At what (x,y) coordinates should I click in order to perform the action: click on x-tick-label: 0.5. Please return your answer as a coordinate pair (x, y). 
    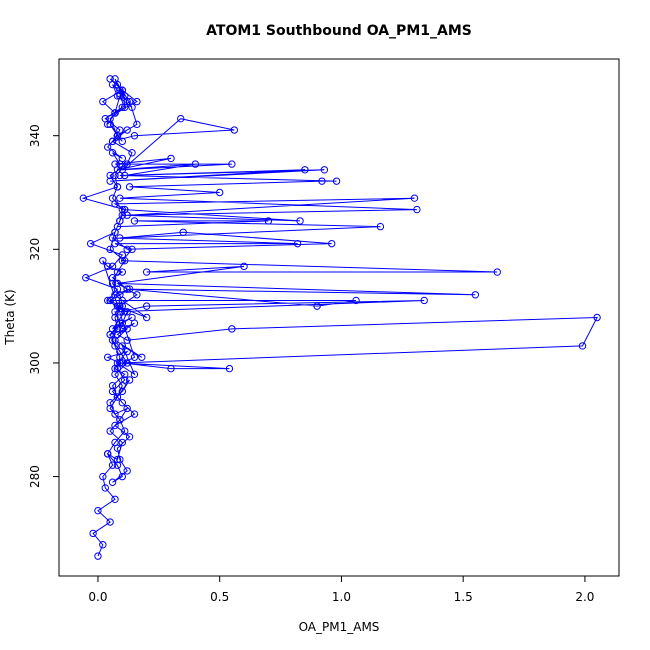
    Looking at the image, I should click on (219, 597).